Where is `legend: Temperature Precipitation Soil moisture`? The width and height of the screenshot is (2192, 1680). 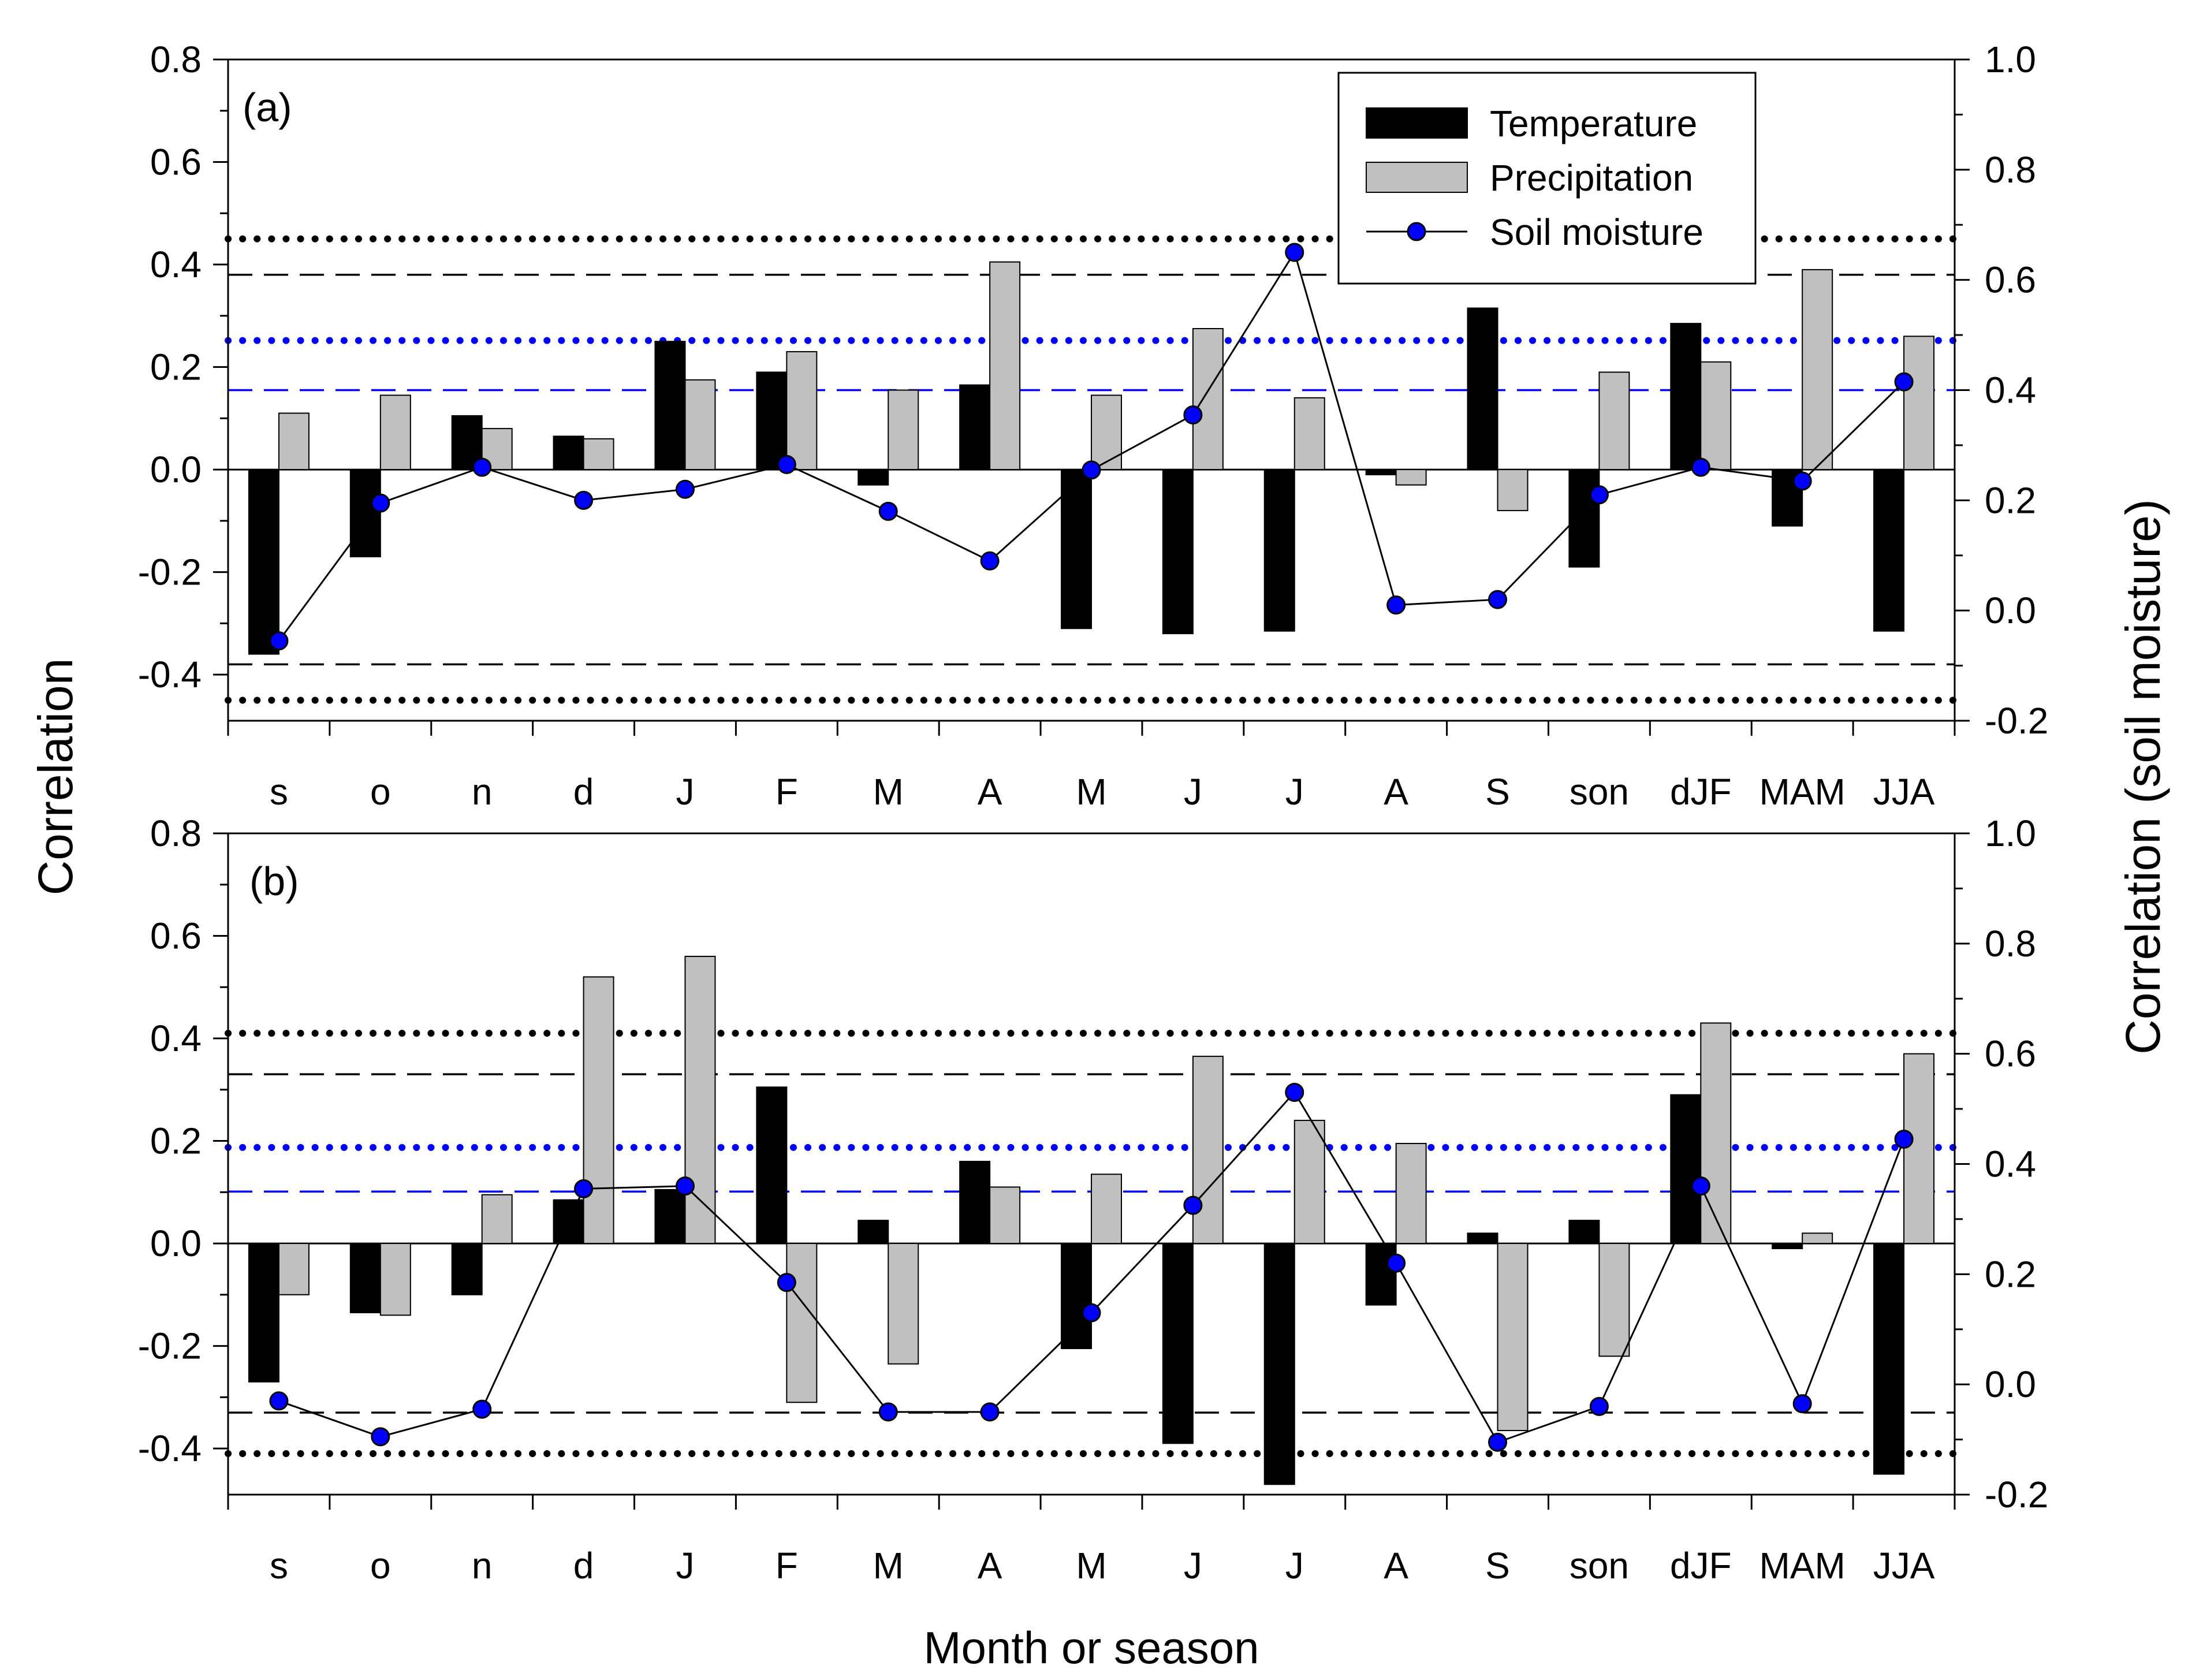 legend: Temperature Precipitation Soil moisture is located at coordinates (1547, 179).